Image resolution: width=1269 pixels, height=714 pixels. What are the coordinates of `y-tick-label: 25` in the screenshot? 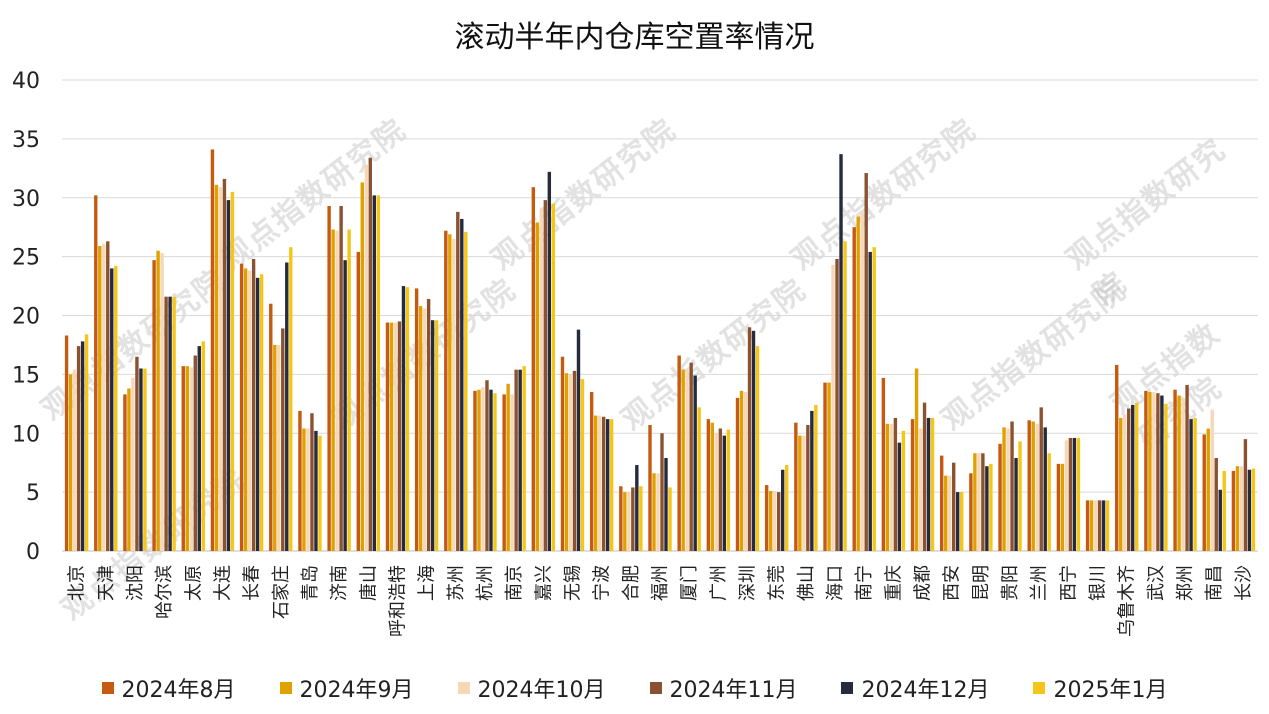 It's located at (26, 258).